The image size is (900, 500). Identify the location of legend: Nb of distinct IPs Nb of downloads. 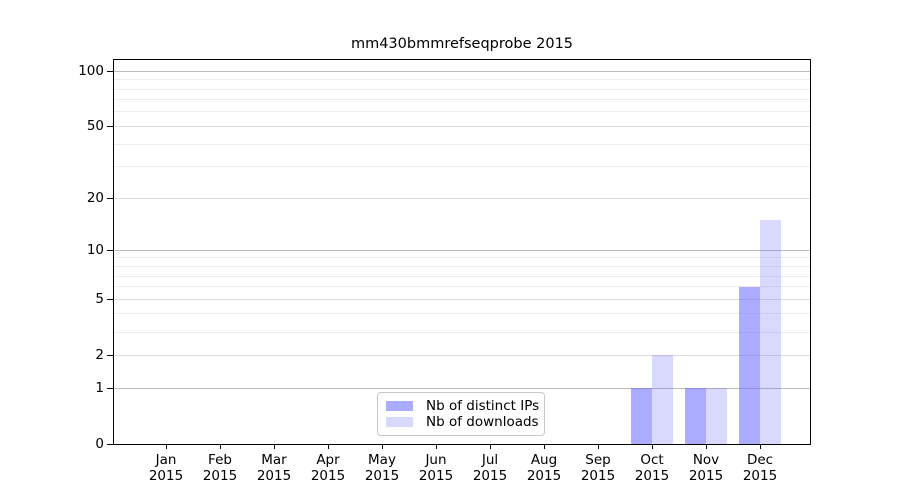
(461, 414).